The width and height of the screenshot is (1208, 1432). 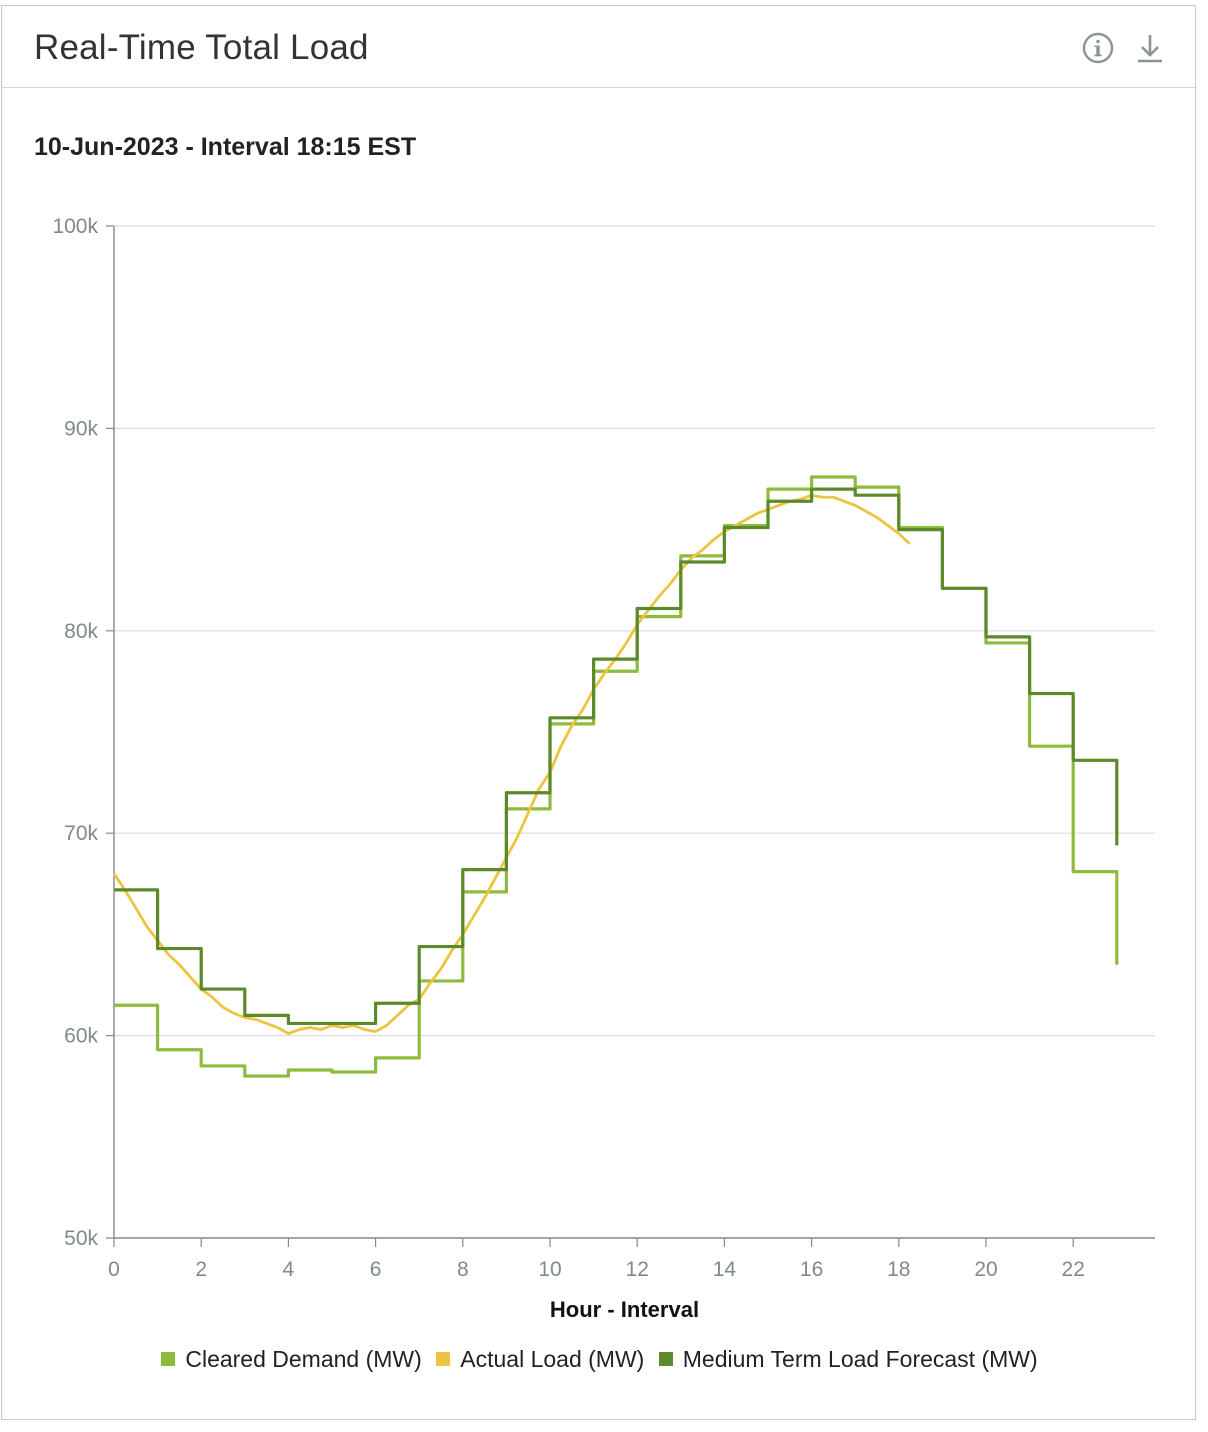 What do you see at coordinates (1073, 1269) in the screenshot?
I see `x-tick-label-22: 22` at bounding box center [1073, 1269].